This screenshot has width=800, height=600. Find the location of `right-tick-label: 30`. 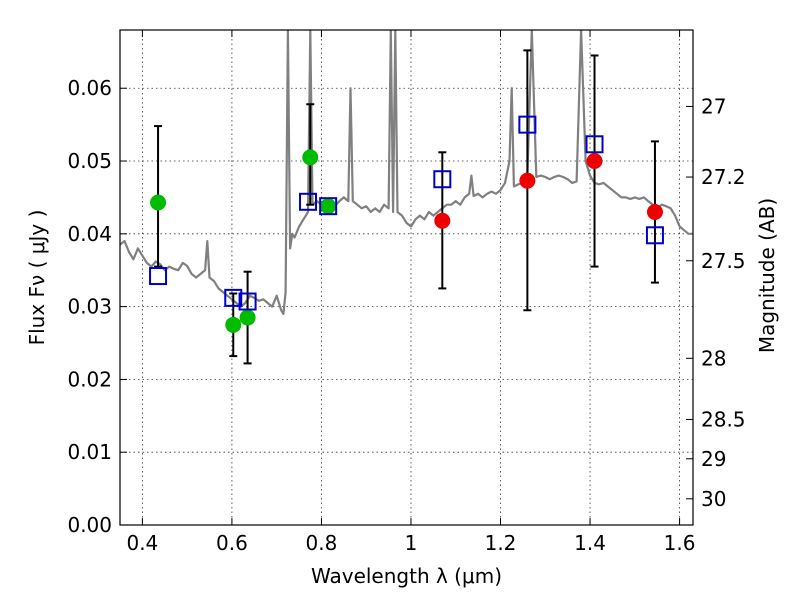

right-tick-label: 30 is located at coordinates (713, 499).